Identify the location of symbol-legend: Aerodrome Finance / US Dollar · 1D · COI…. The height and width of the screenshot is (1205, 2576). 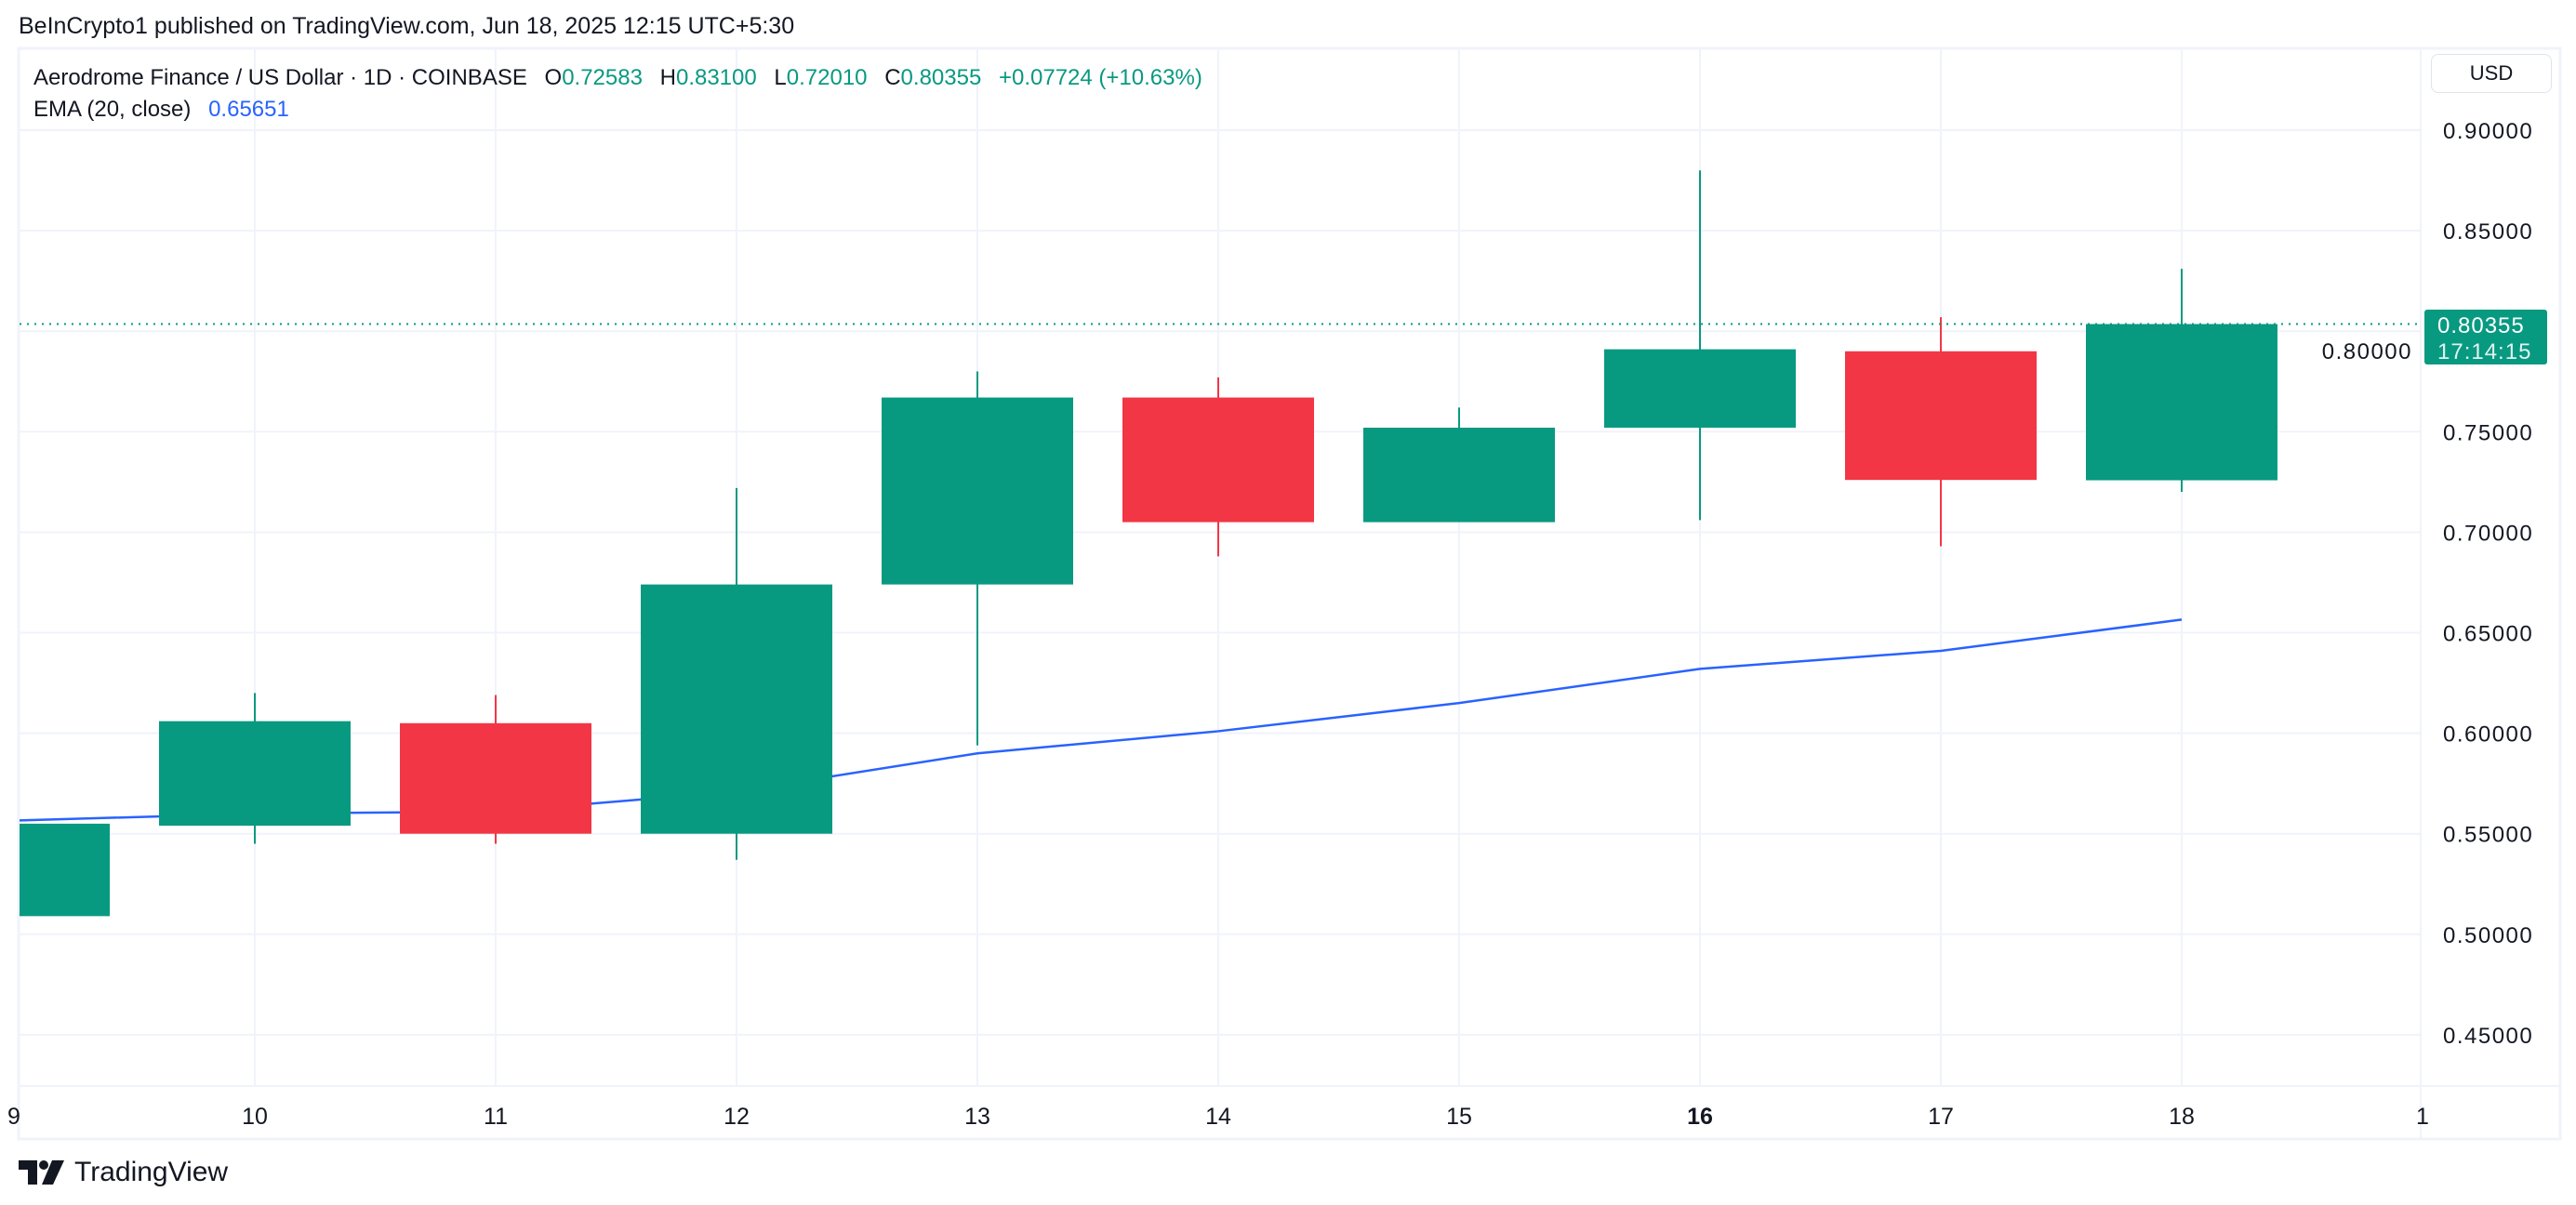
(617, 78).